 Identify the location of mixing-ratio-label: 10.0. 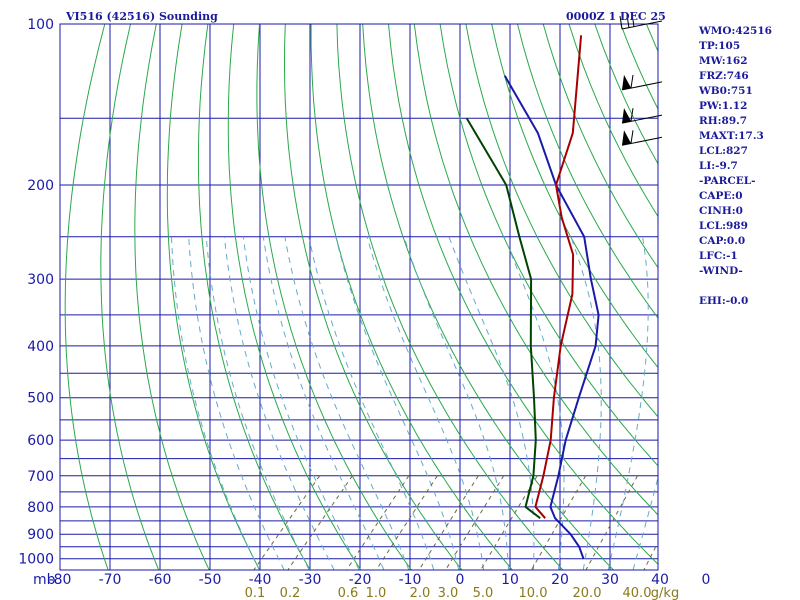
(533, 593).